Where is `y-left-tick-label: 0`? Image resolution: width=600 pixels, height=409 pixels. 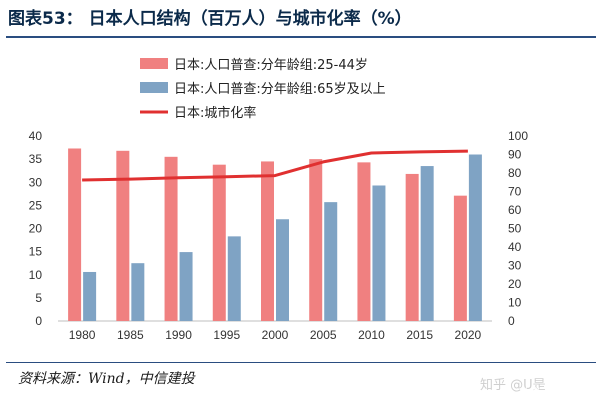
y-left-tick-label: 0 is located at coordinates (38, 321).